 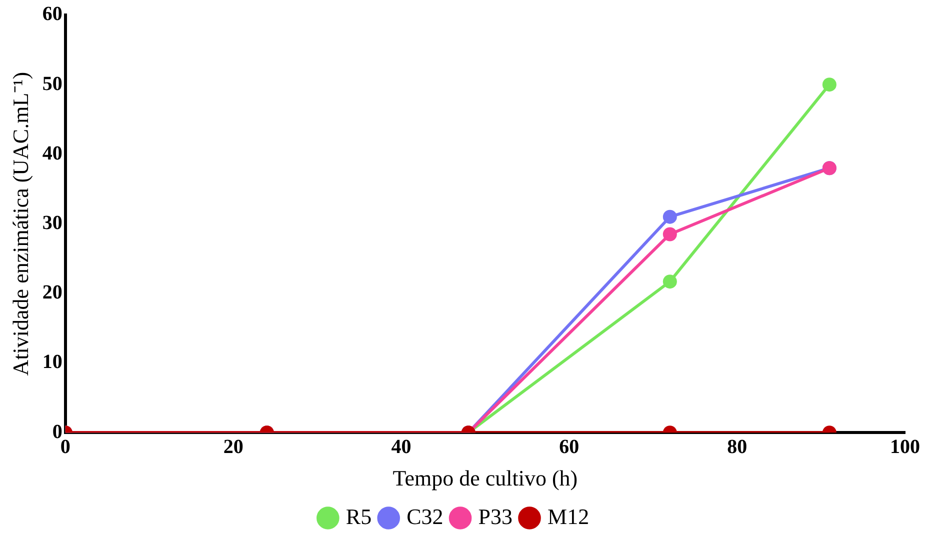 I want to click on y-tick-label: 10, so click(x=52, y=362).